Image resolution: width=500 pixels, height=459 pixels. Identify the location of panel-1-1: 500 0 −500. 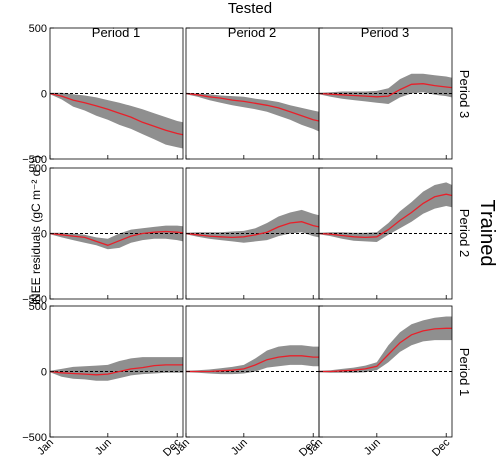
(103, 94).